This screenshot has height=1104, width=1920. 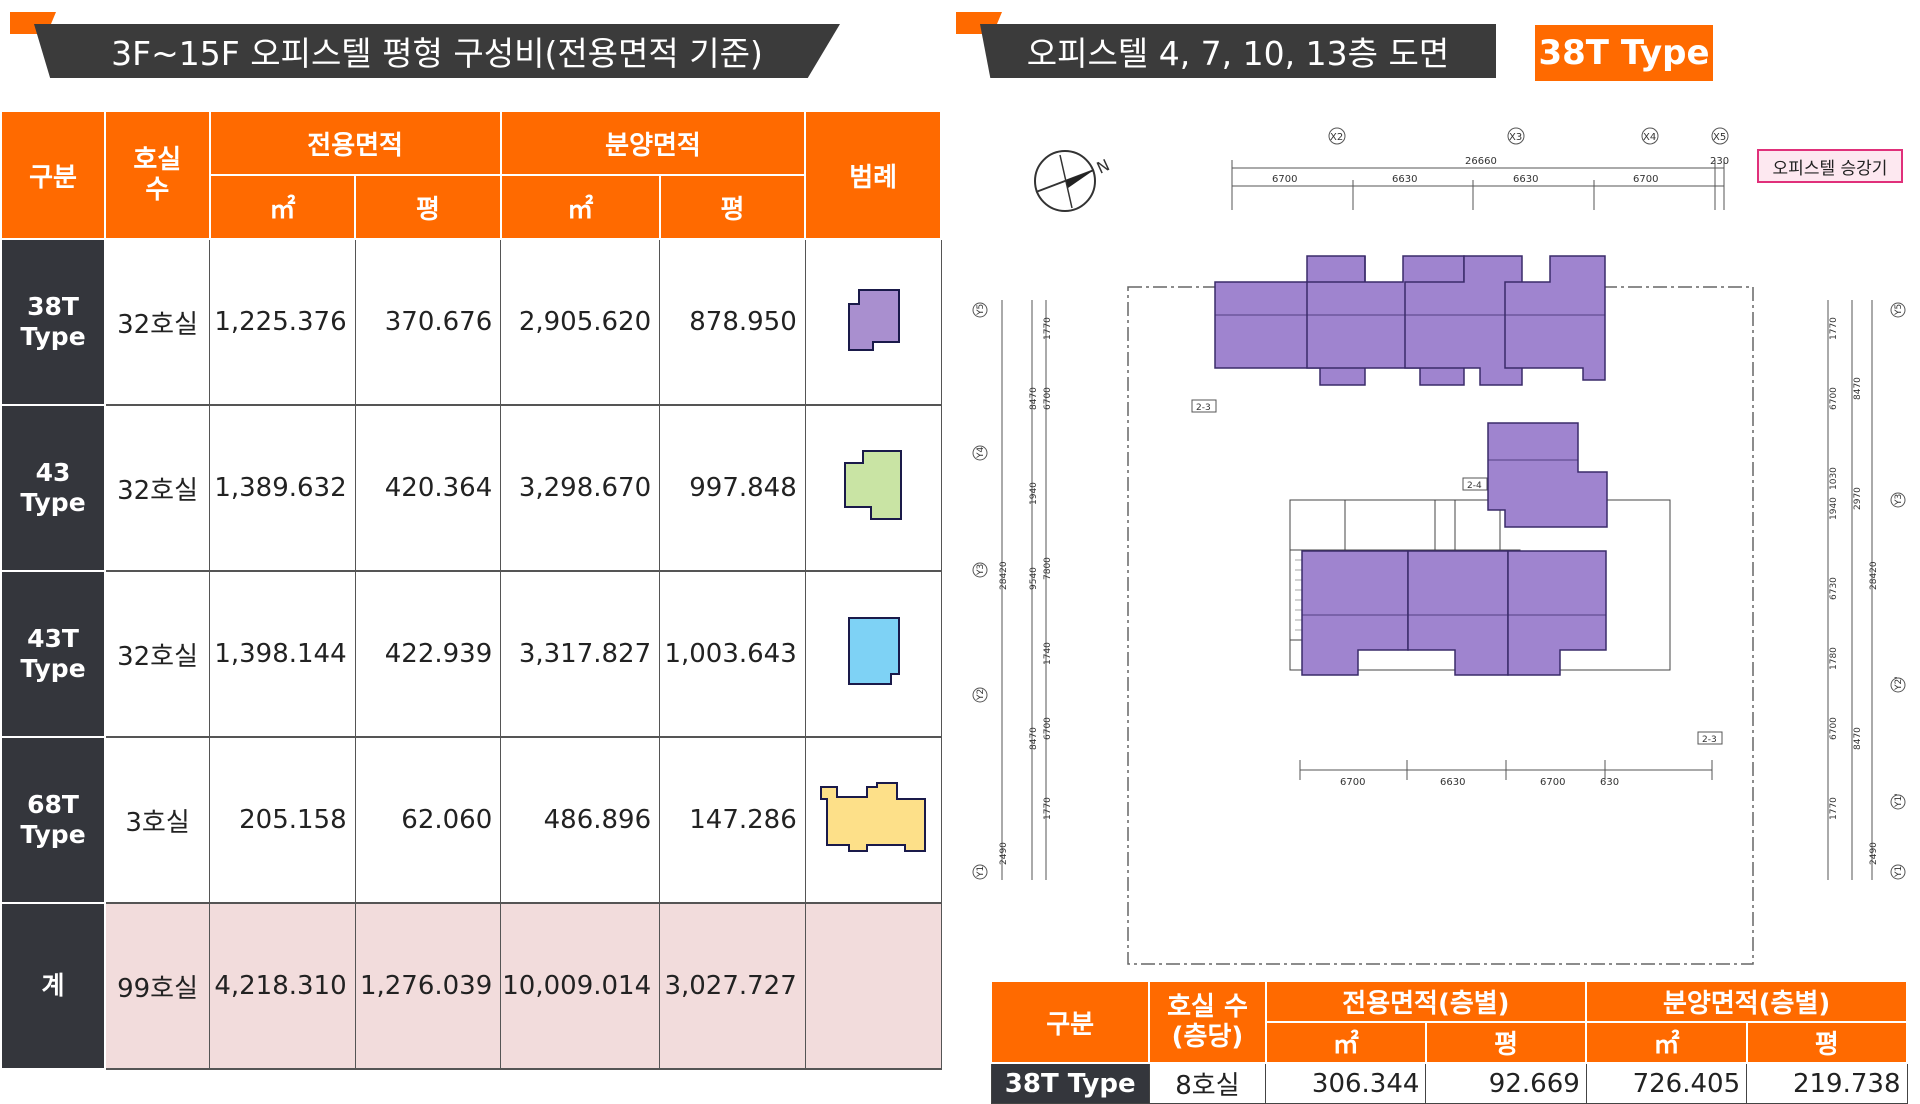 What do you see at coordinates (1834, 508) in the screenshot?
I see `right-dim: 1940` at bounding box center [1834, 508].